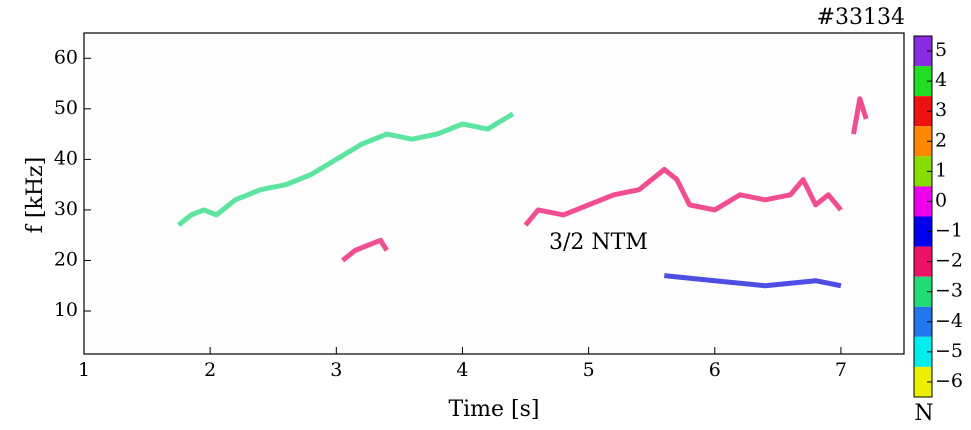 The width and height of the screenshot is (971, 430). Describe the element at coordinates (949, 261) in the screenshot. I see `colorbar-tick-label: −2` at that location.